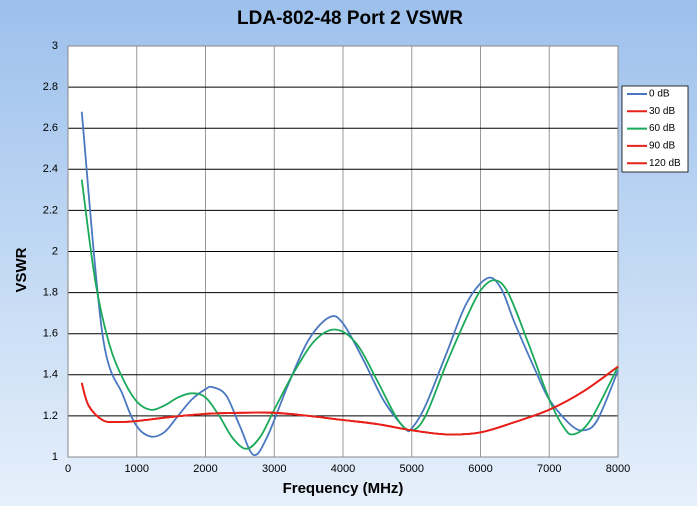  Describe the element at coordinates (662, 146) in the screenshot. I see `legend-label: 90 dB` at that location.